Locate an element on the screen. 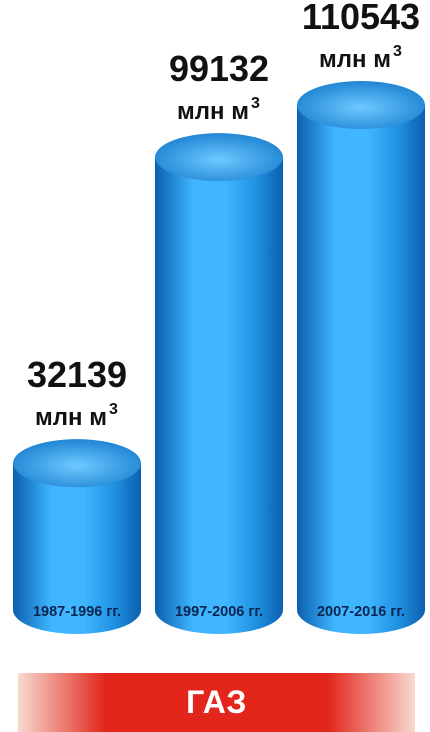  category-label: 2007-2016 гг. is located at coordinates (361, 612).